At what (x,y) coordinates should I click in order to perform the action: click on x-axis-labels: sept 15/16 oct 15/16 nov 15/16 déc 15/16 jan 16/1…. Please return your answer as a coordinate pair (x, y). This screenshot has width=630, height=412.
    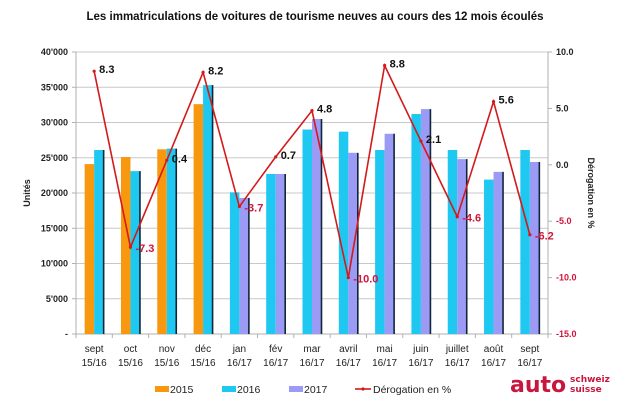
    Looking at the image, I should click on (312, 356).